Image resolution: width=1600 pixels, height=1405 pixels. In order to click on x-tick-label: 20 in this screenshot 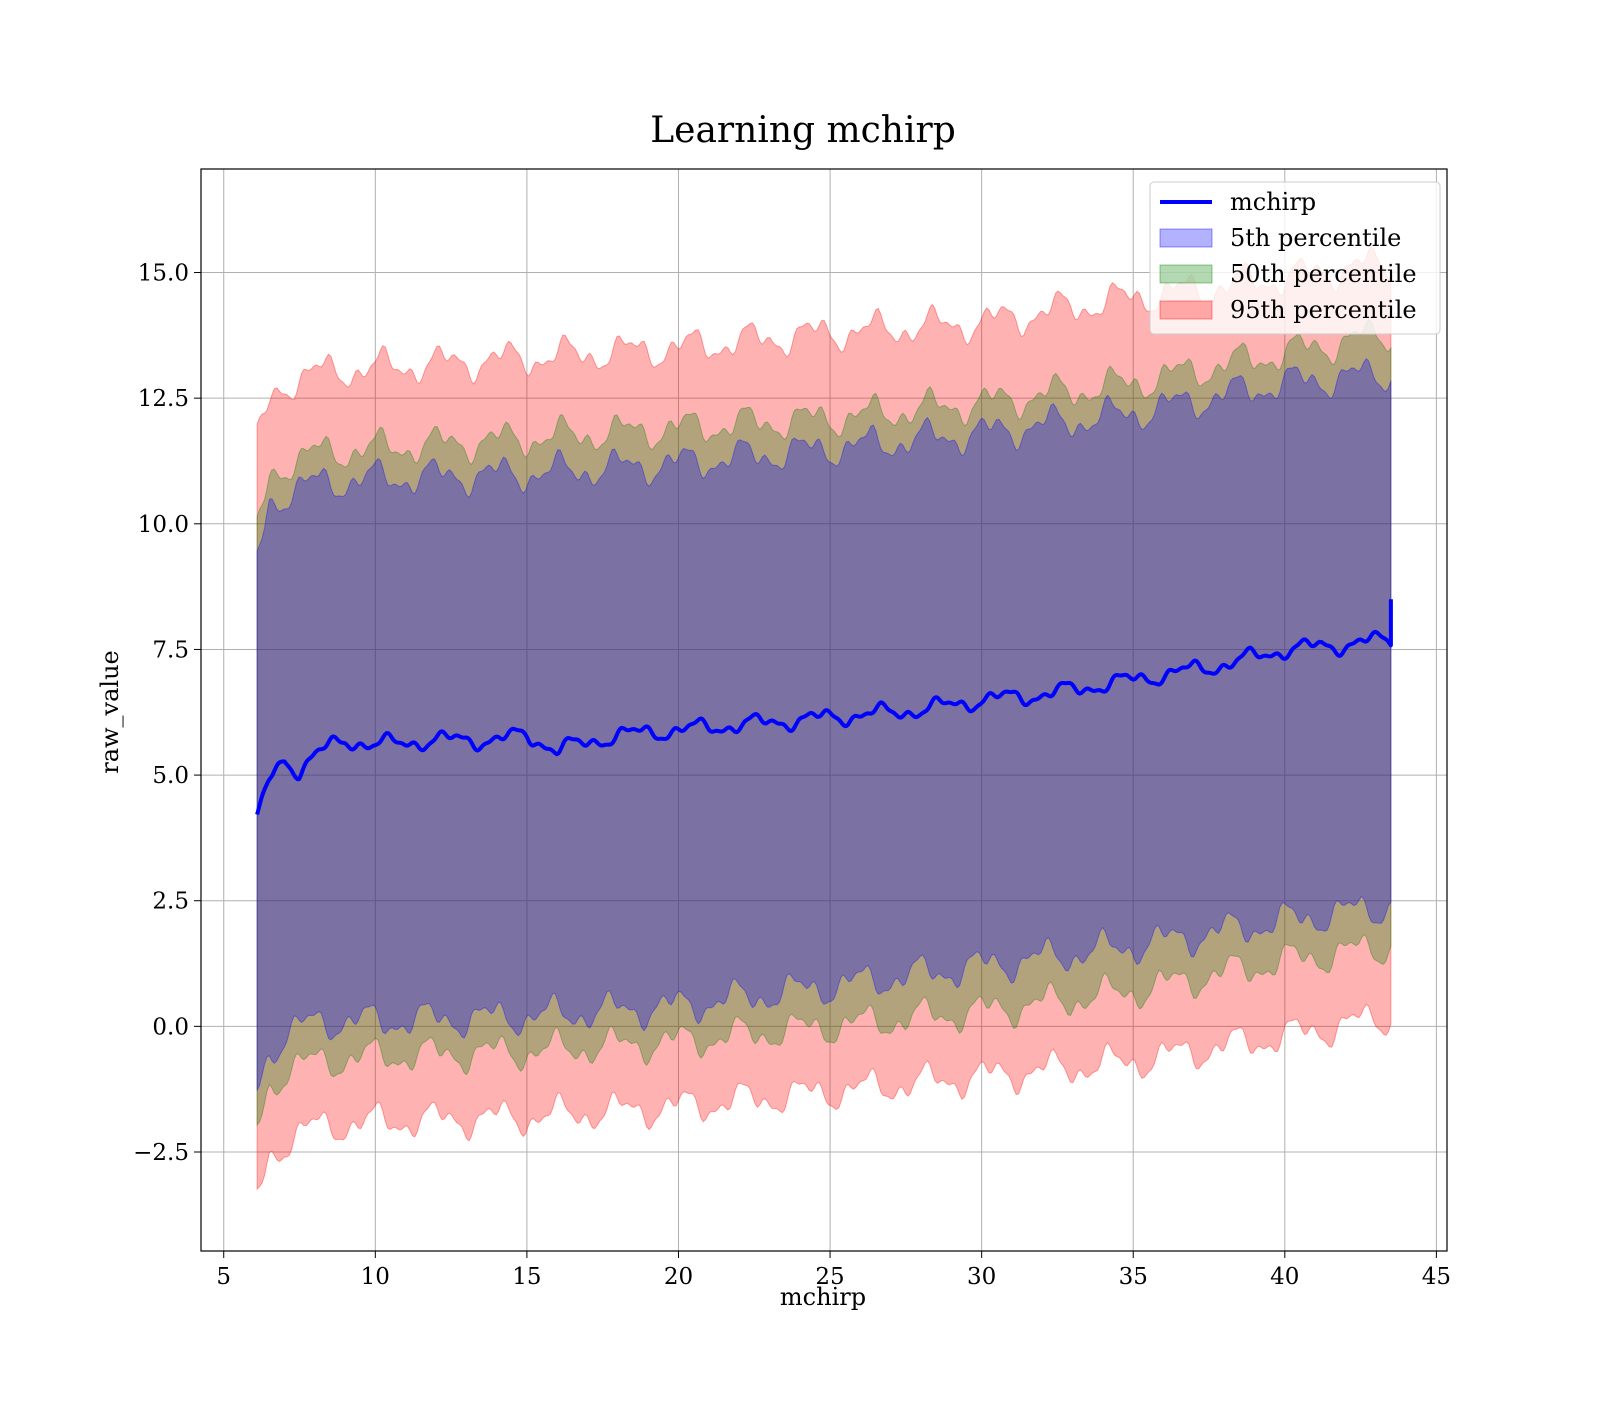, I will do `click(678, 1277)`.